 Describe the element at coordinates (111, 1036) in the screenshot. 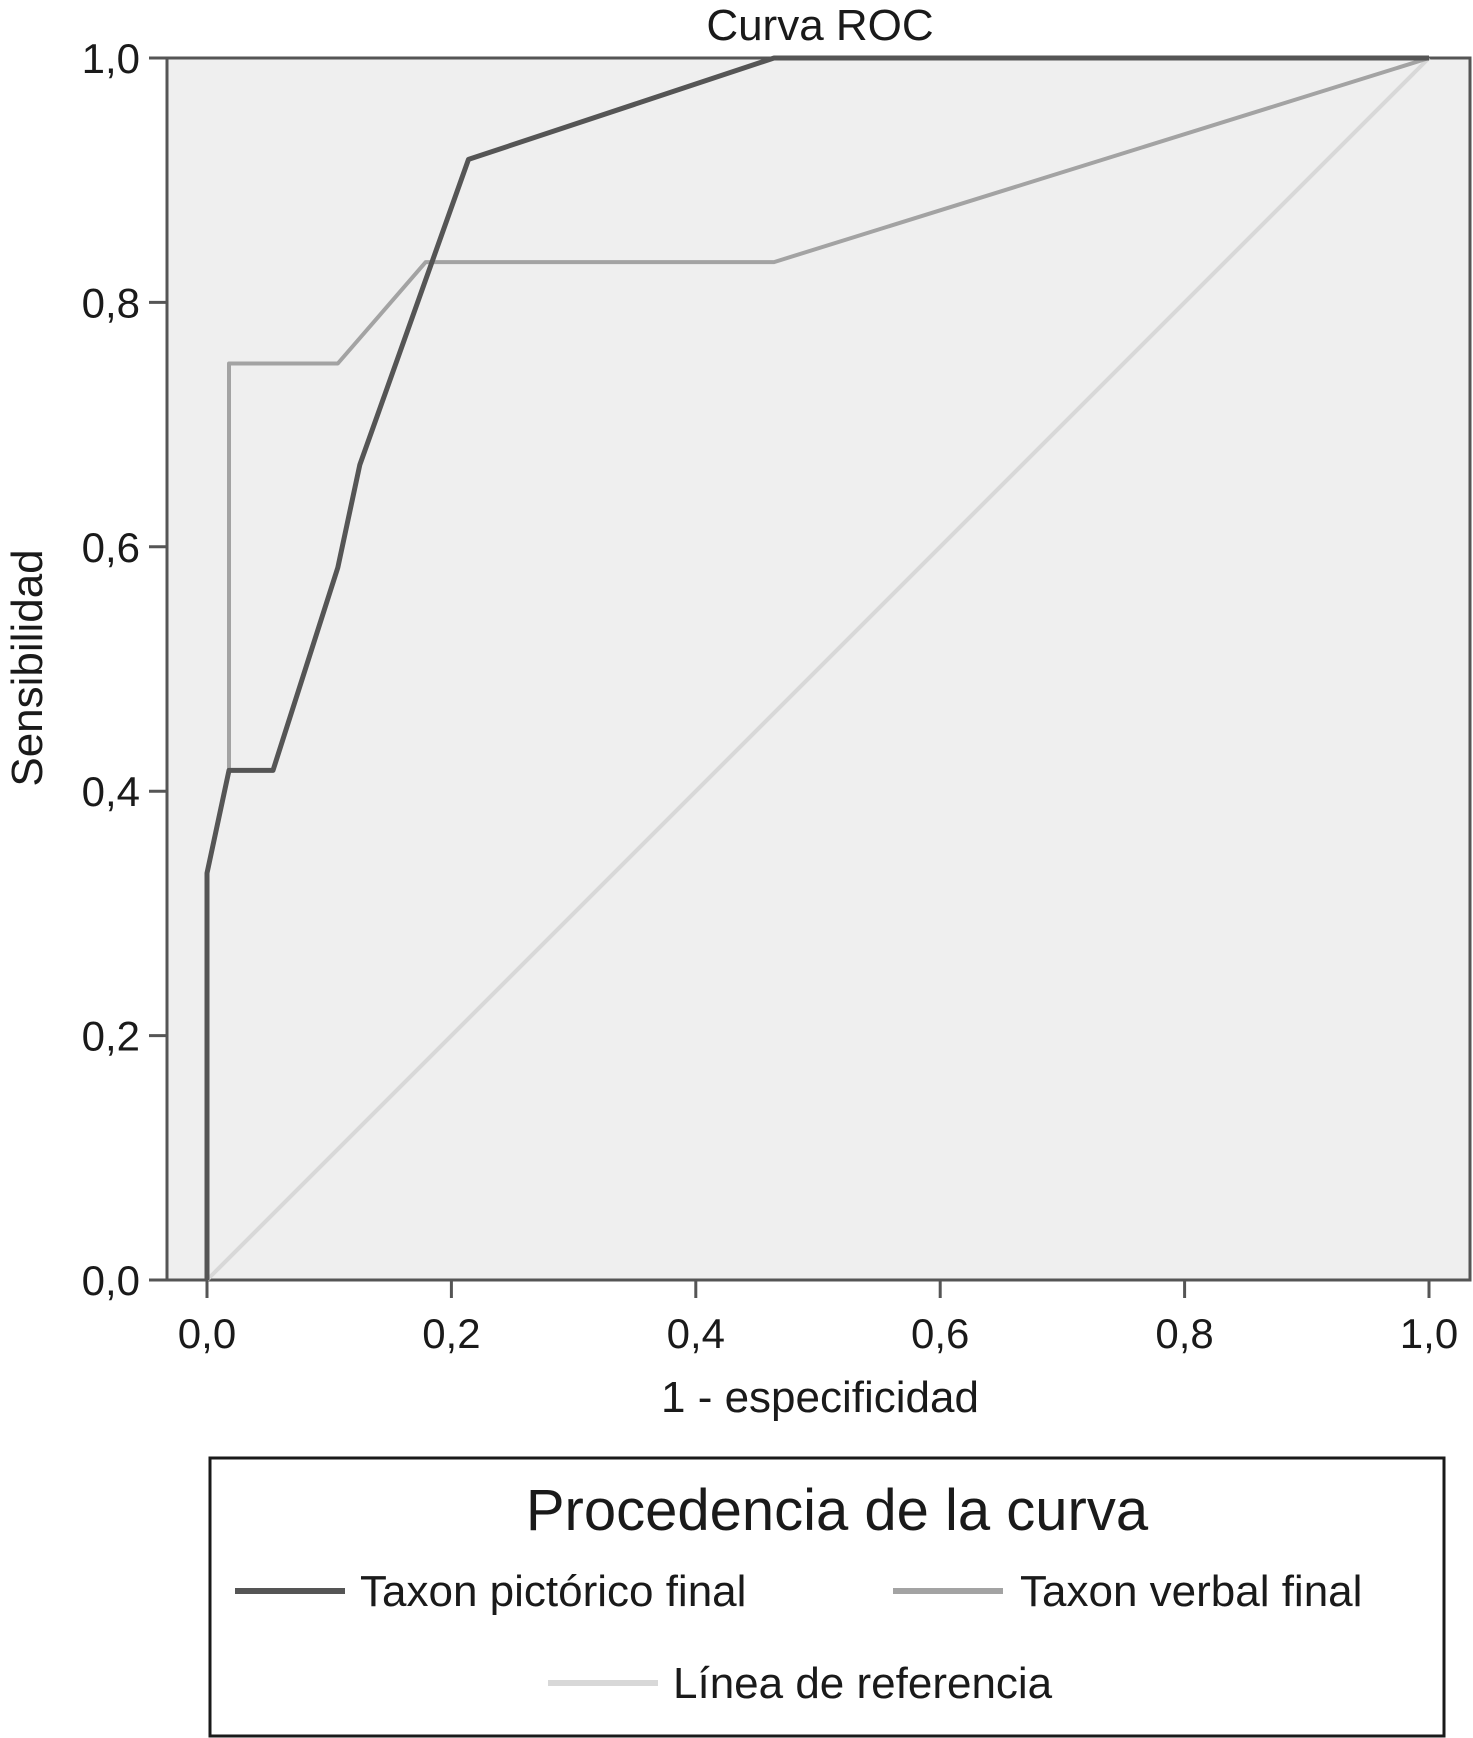

I see `y-tick-label: 0,2` at that location.